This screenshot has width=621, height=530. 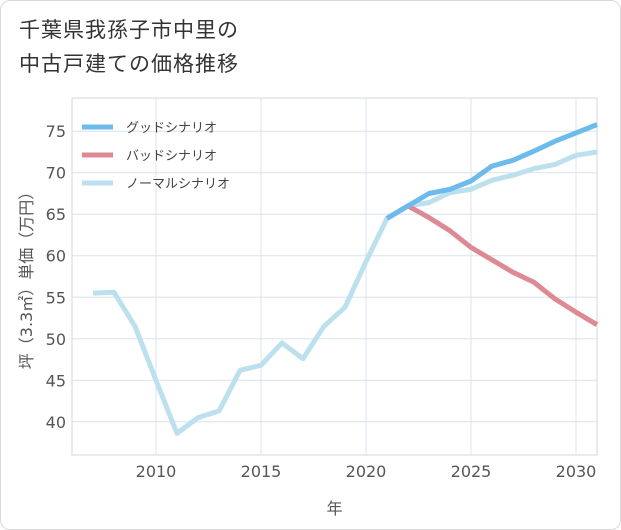 I want to click on series-line-bad, so click(x=492, y=265).